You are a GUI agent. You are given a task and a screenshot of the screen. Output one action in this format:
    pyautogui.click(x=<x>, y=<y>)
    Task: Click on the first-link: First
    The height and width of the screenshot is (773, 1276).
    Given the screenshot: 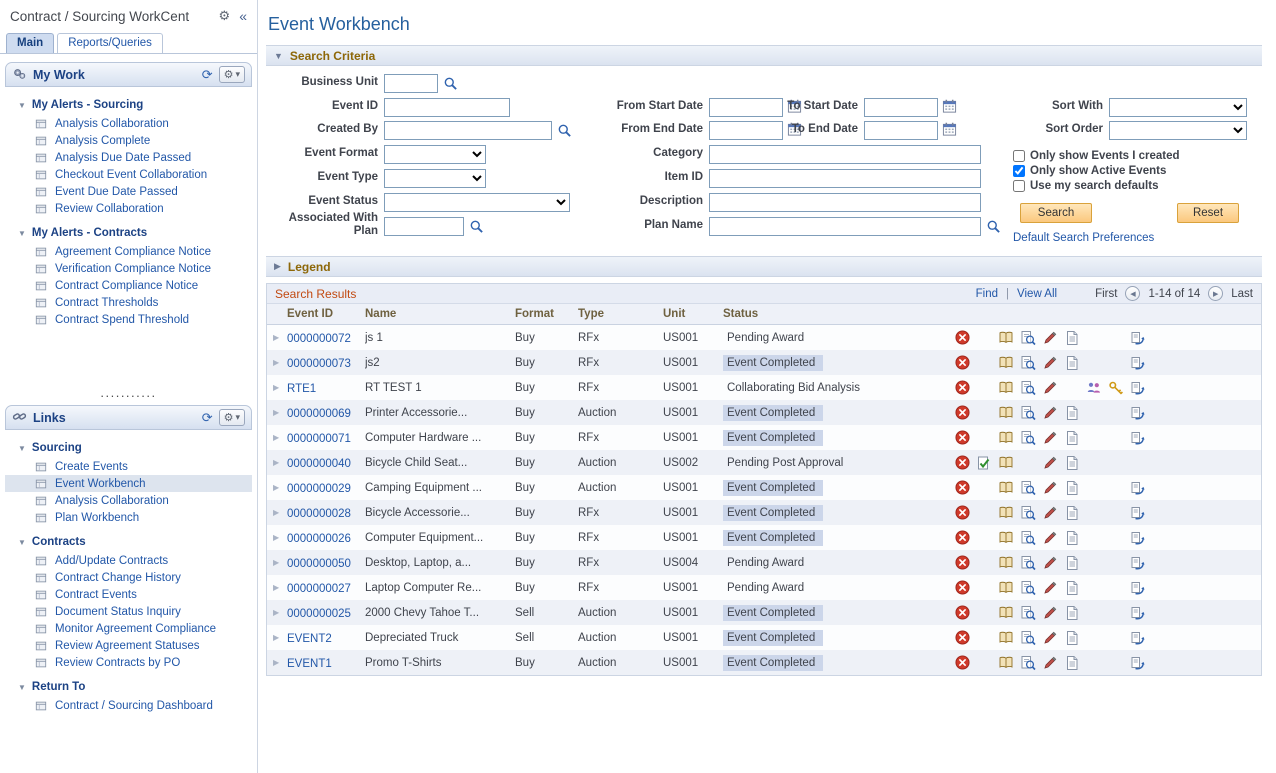 What is the action you would take?
    pyautogui.click(x=1106, y=293)
    